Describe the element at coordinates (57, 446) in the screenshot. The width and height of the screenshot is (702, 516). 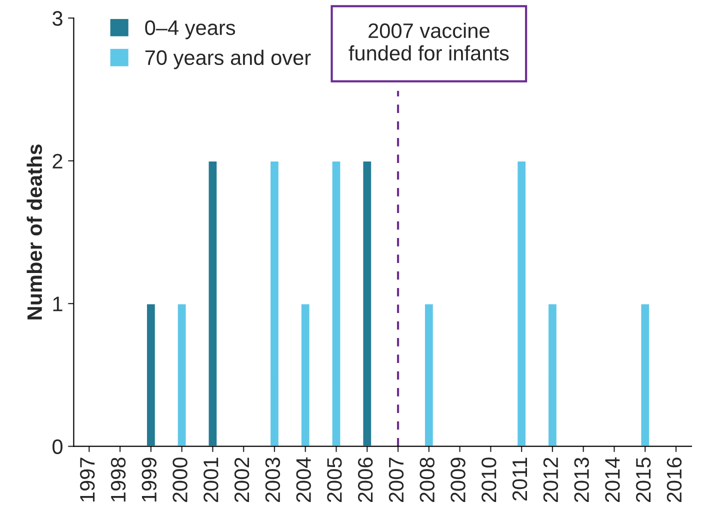
I see `y-tick-label: 0` at that location.